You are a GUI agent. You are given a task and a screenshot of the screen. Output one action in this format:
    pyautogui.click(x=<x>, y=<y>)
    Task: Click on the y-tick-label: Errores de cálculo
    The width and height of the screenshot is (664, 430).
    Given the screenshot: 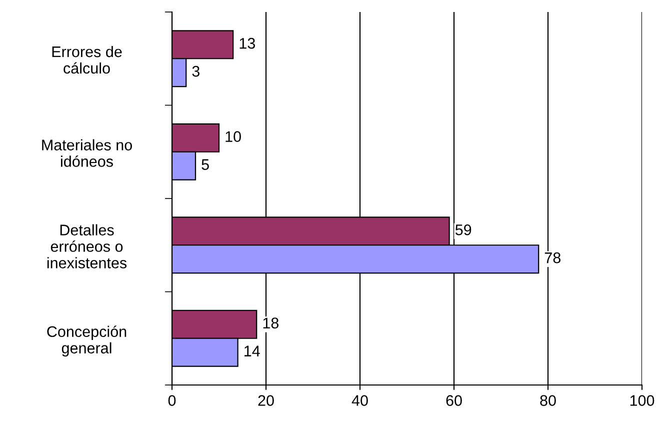 What is the action you would take?
    pyautogui.click(x=87, y=60)
    